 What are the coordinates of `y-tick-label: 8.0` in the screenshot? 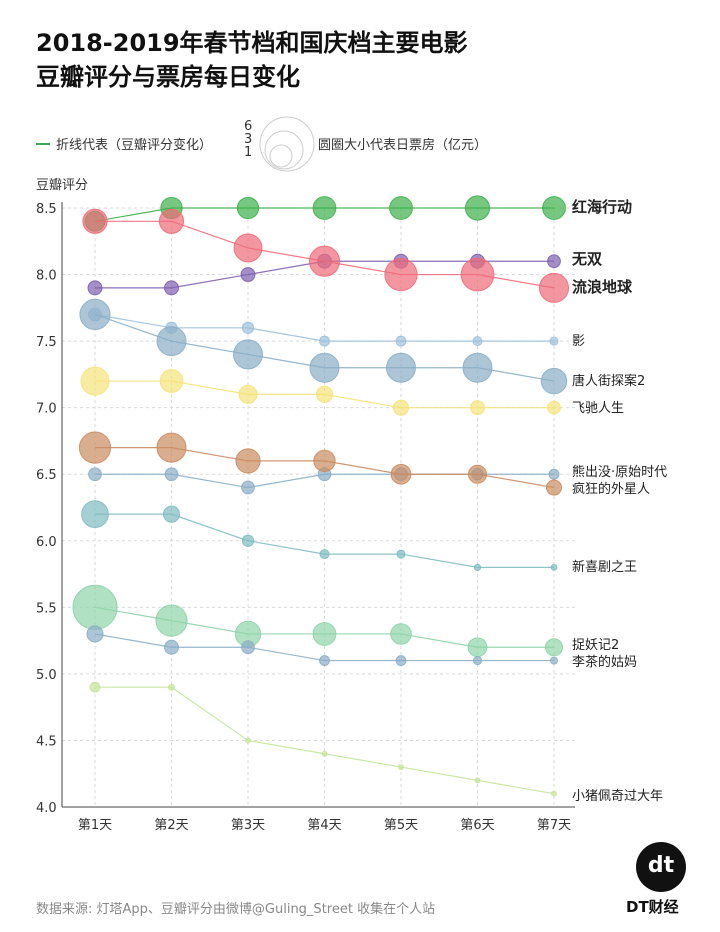 It's located at (46, 276).